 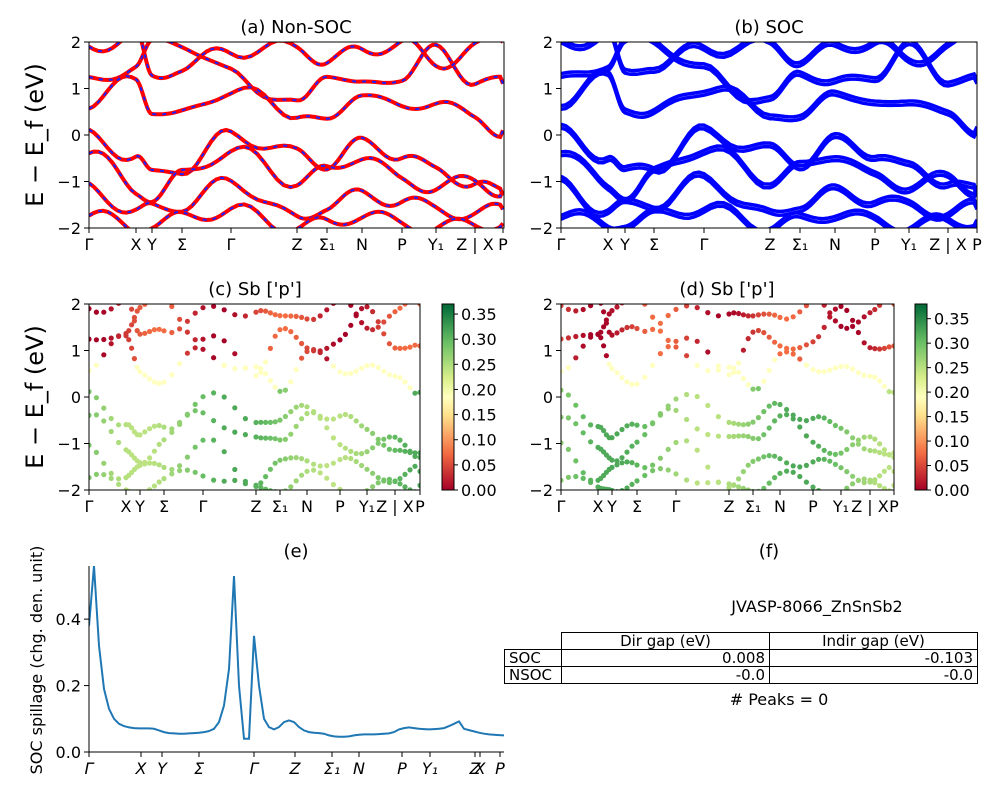 I want to click on panel-d-xtick-label: Z | X, so click(x=870, y=506).